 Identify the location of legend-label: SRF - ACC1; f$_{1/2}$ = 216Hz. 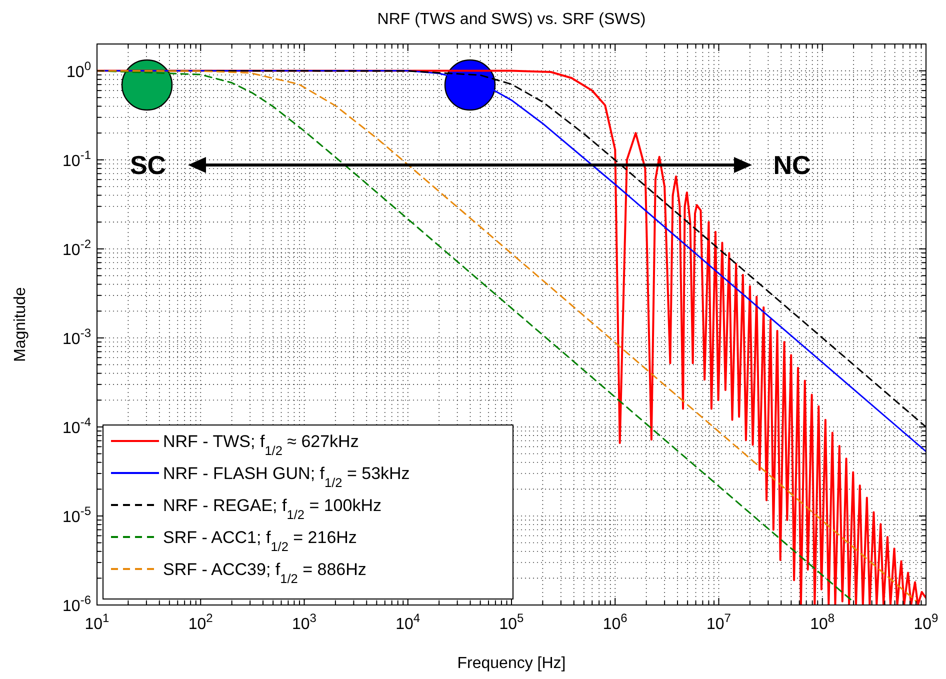
(260, 541).